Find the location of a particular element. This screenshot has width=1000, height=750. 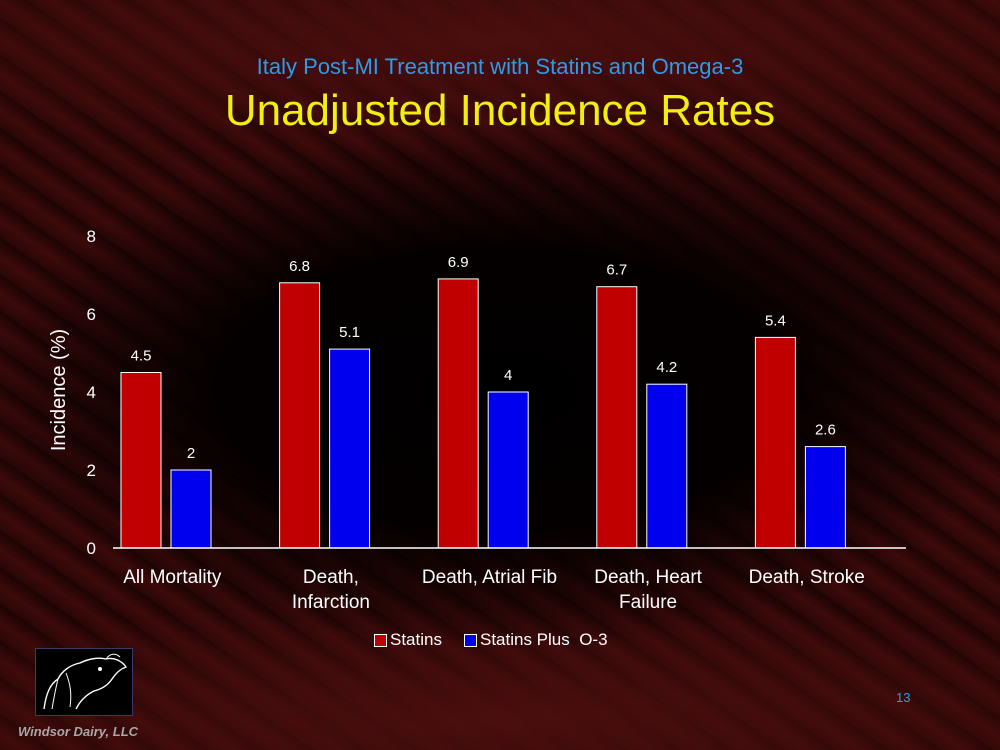

page-number: 13 is located at coordinates (903, 697).